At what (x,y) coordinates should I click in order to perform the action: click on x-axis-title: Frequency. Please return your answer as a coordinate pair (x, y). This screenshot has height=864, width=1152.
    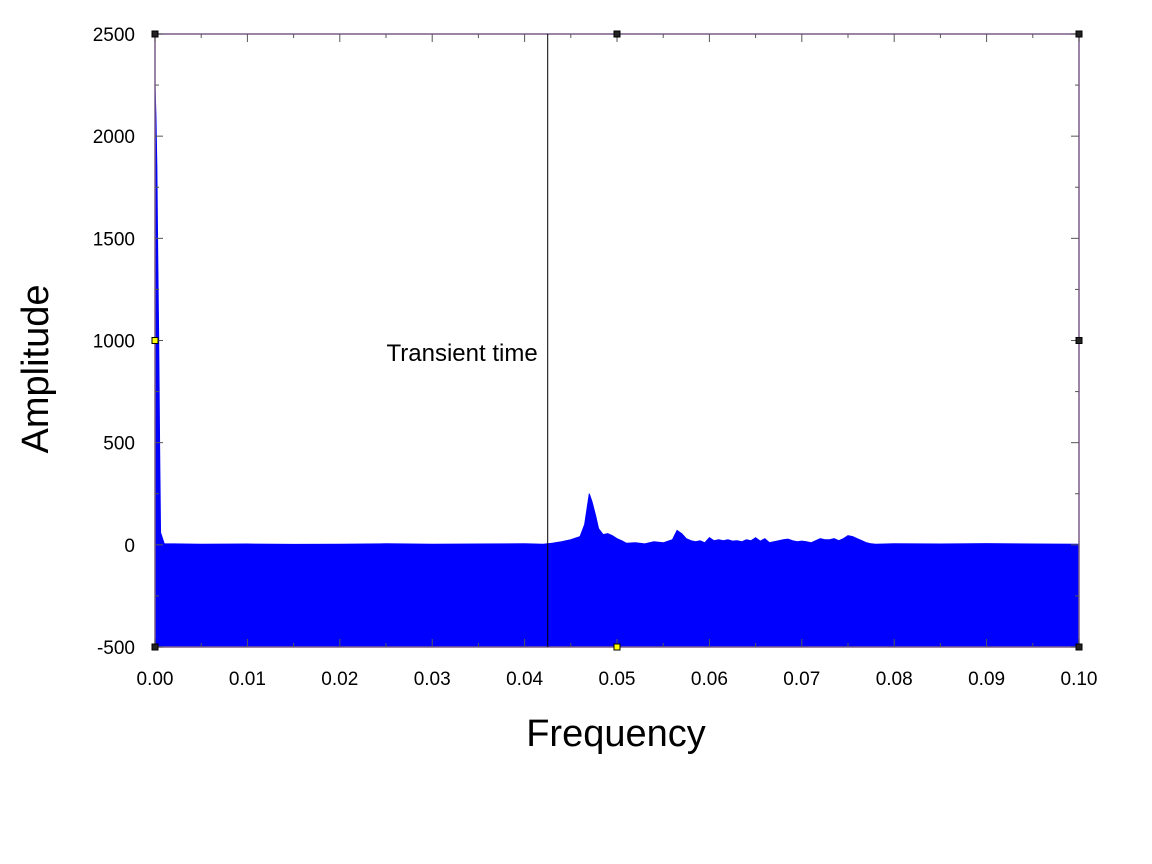
    Looking at the image, I should click on (616, 734).